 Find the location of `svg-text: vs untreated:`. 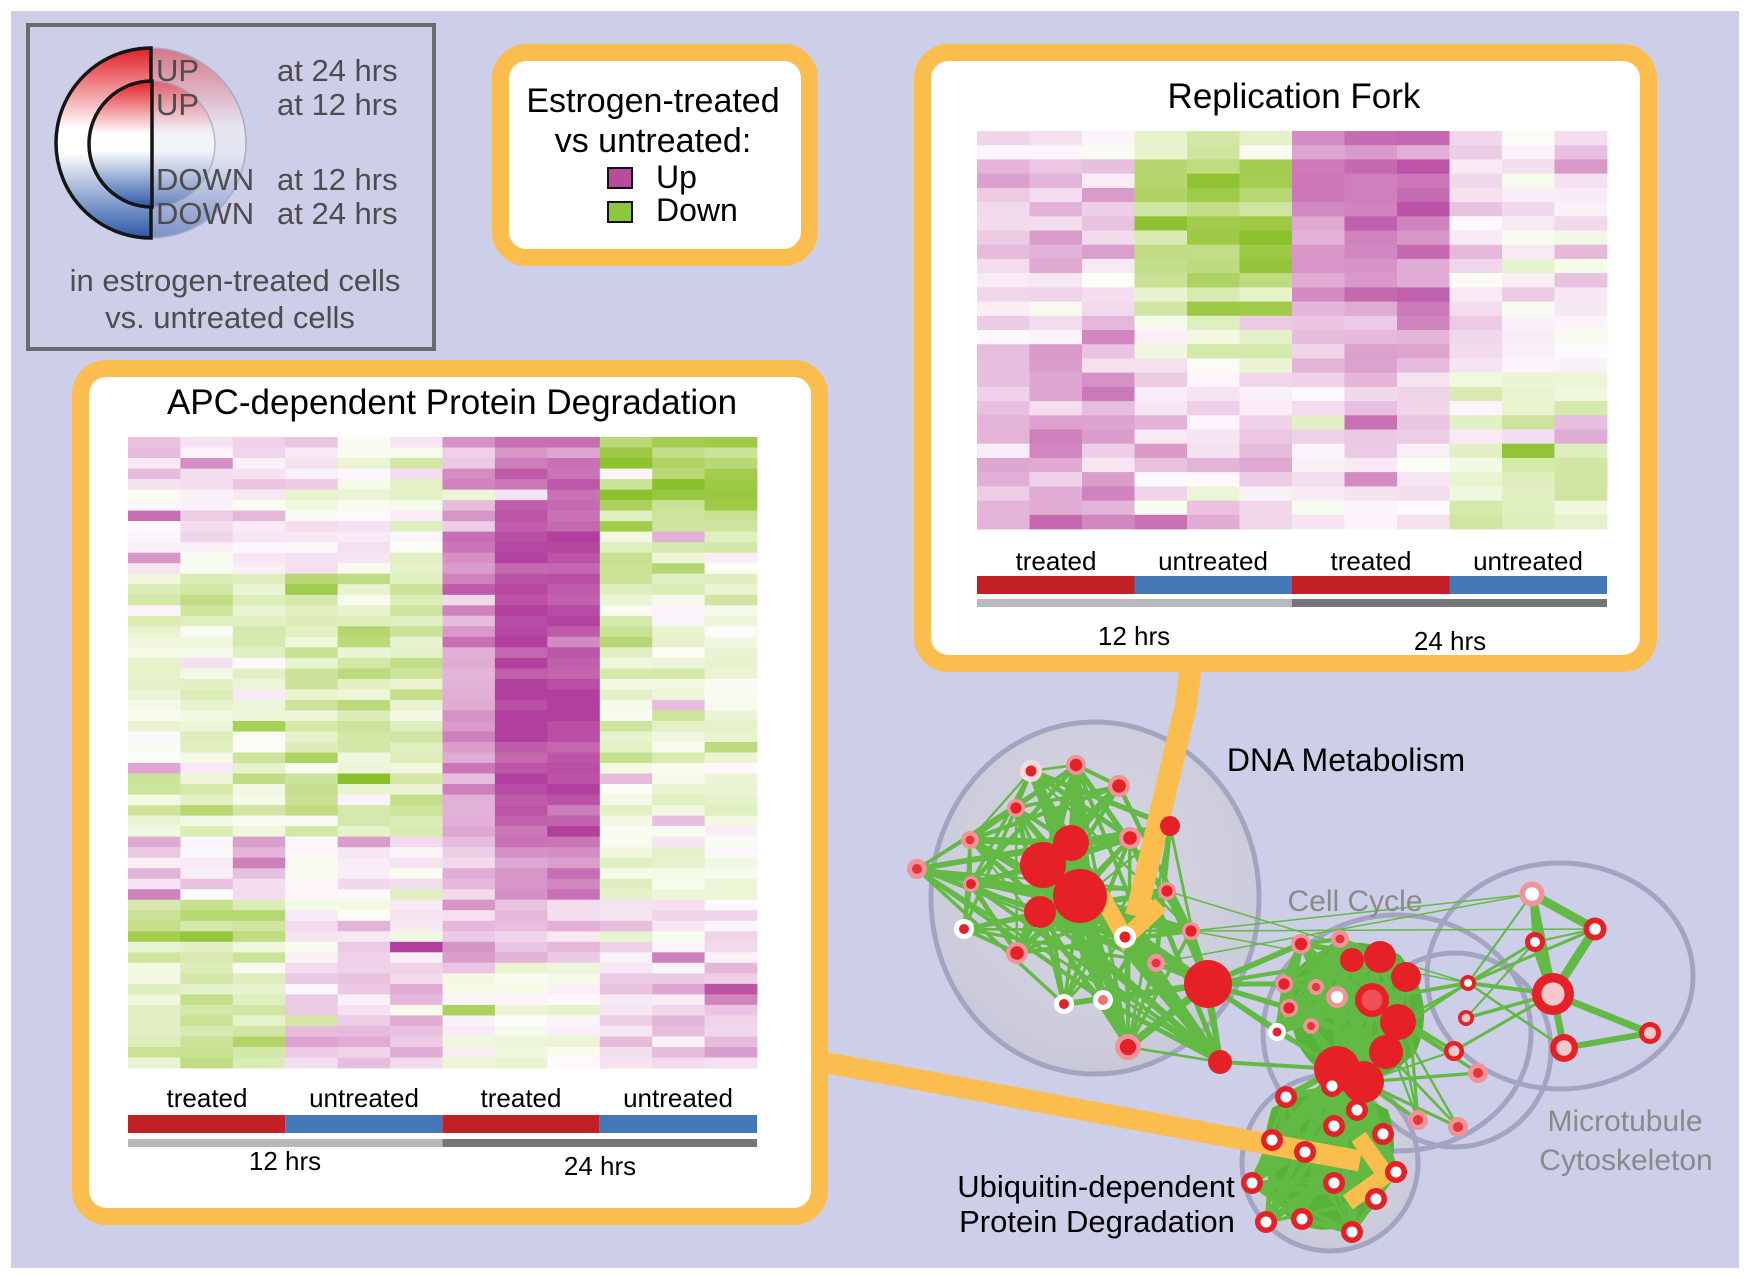

svg-text: vs untreated: is located at coordinates (653, 141).